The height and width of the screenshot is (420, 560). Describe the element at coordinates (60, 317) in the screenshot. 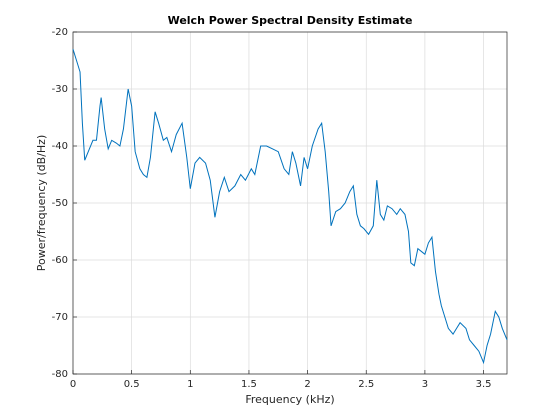

I see `y-tick-label: -70` at that location.